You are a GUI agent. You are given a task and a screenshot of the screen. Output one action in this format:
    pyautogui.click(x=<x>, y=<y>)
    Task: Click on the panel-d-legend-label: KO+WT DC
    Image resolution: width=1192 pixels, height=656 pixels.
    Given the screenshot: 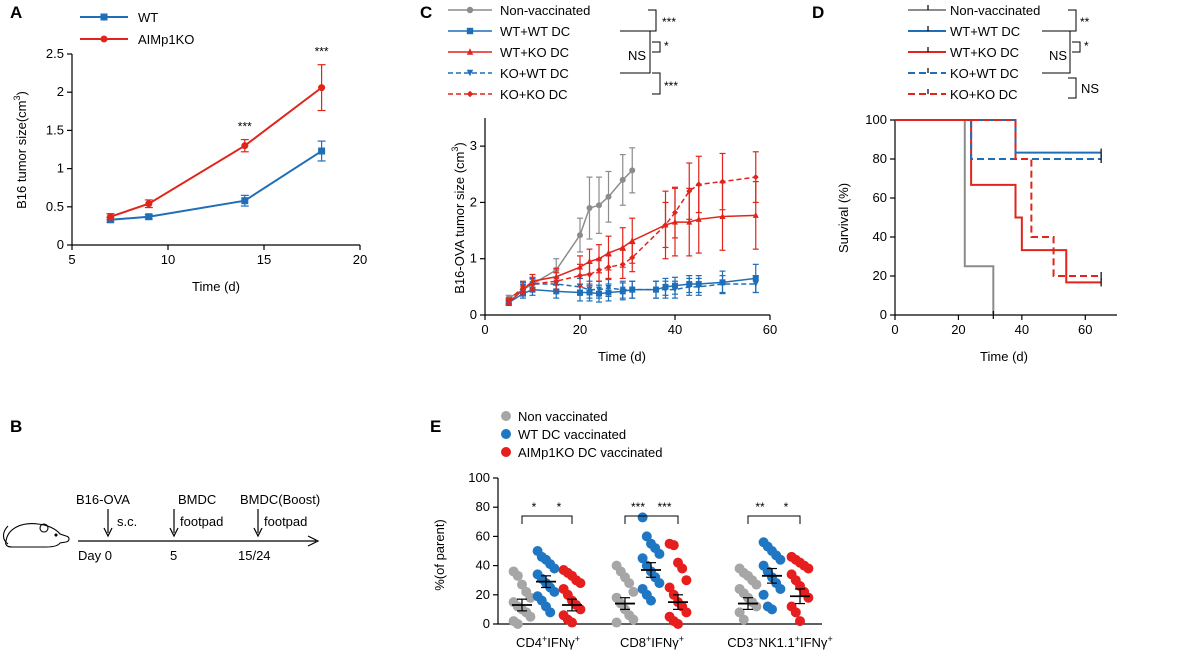 What is the action you would take?
    pyautogui.click(x=984, y=73)
    